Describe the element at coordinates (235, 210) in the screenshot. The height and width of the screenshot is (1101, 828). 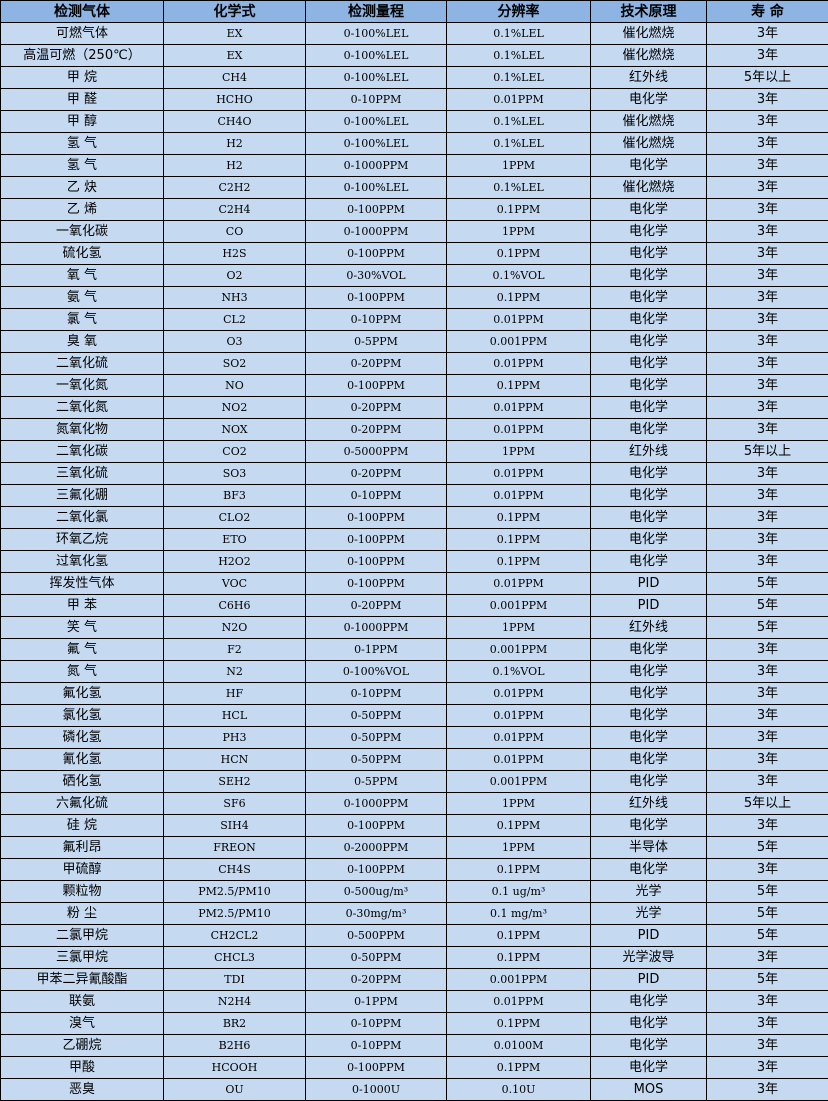
I see `formula-cell: C2H4` at that location.